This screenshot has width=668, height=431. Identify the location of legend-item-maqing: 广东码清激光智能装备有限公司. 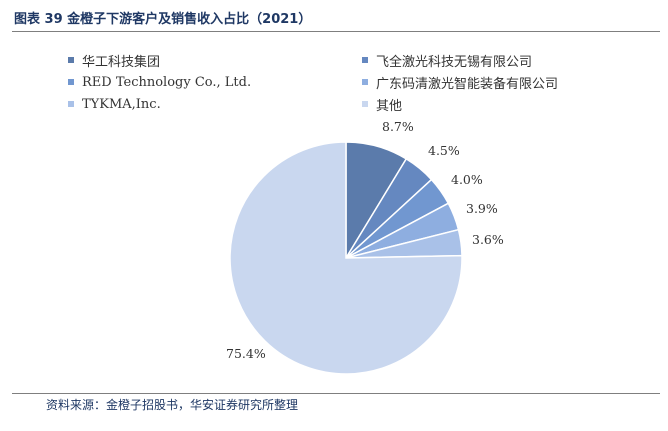
(460, 83).